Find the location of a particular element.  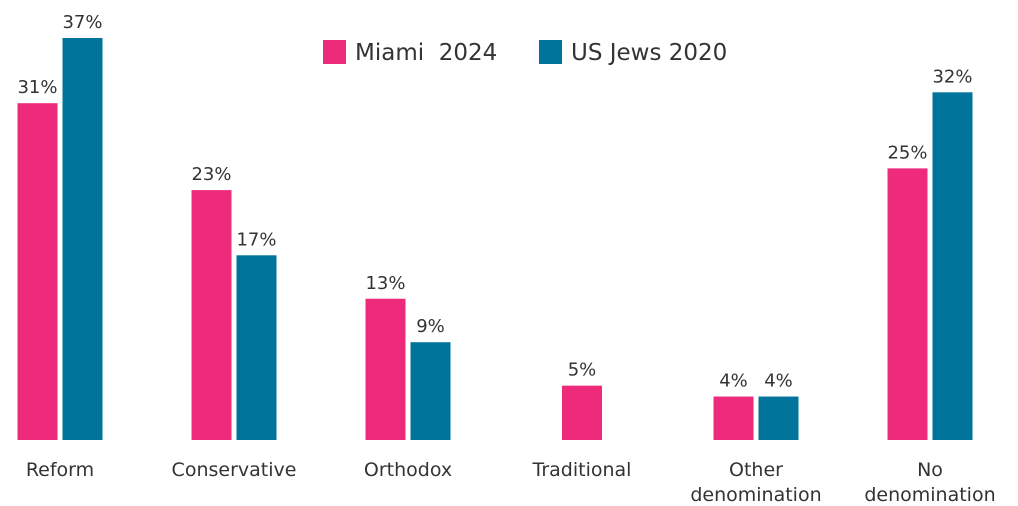

data-label: 32% is located at coordinates (952, 76).